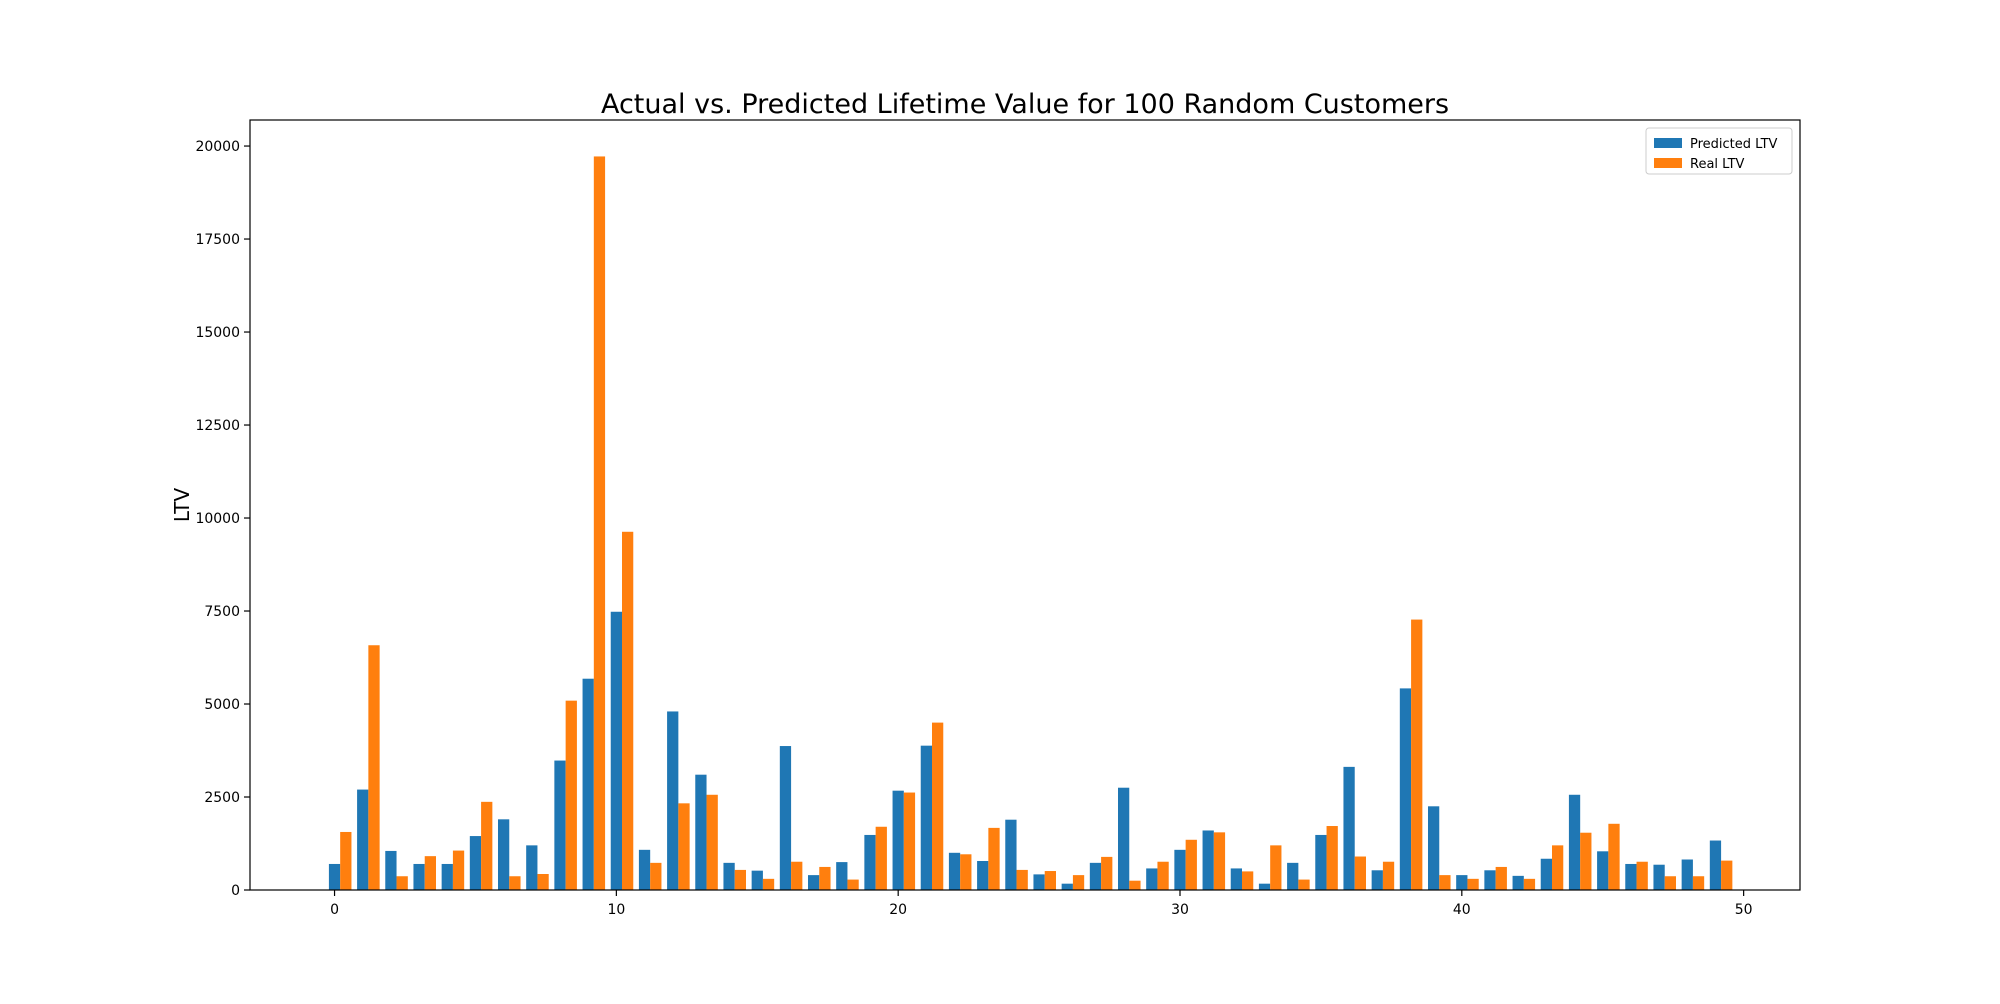 The width and height of the screenshot is (2000, 1004). Describe the element at coordinates (1717, 164) in the screenshot. I see `legend-label-real-ltv: Real LTV` at that location.